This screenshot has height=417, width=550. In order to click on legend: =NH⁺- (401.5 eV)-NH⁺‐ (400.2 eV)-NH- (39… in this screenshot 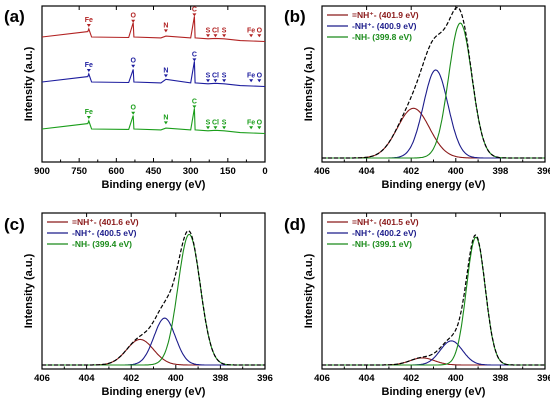, I will do `click(373, 233)`.